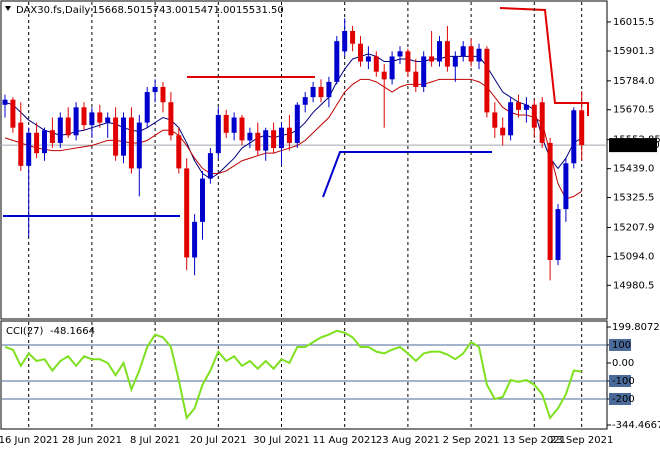  I want to click on cci-title: CCI(27), so click(25, 331).